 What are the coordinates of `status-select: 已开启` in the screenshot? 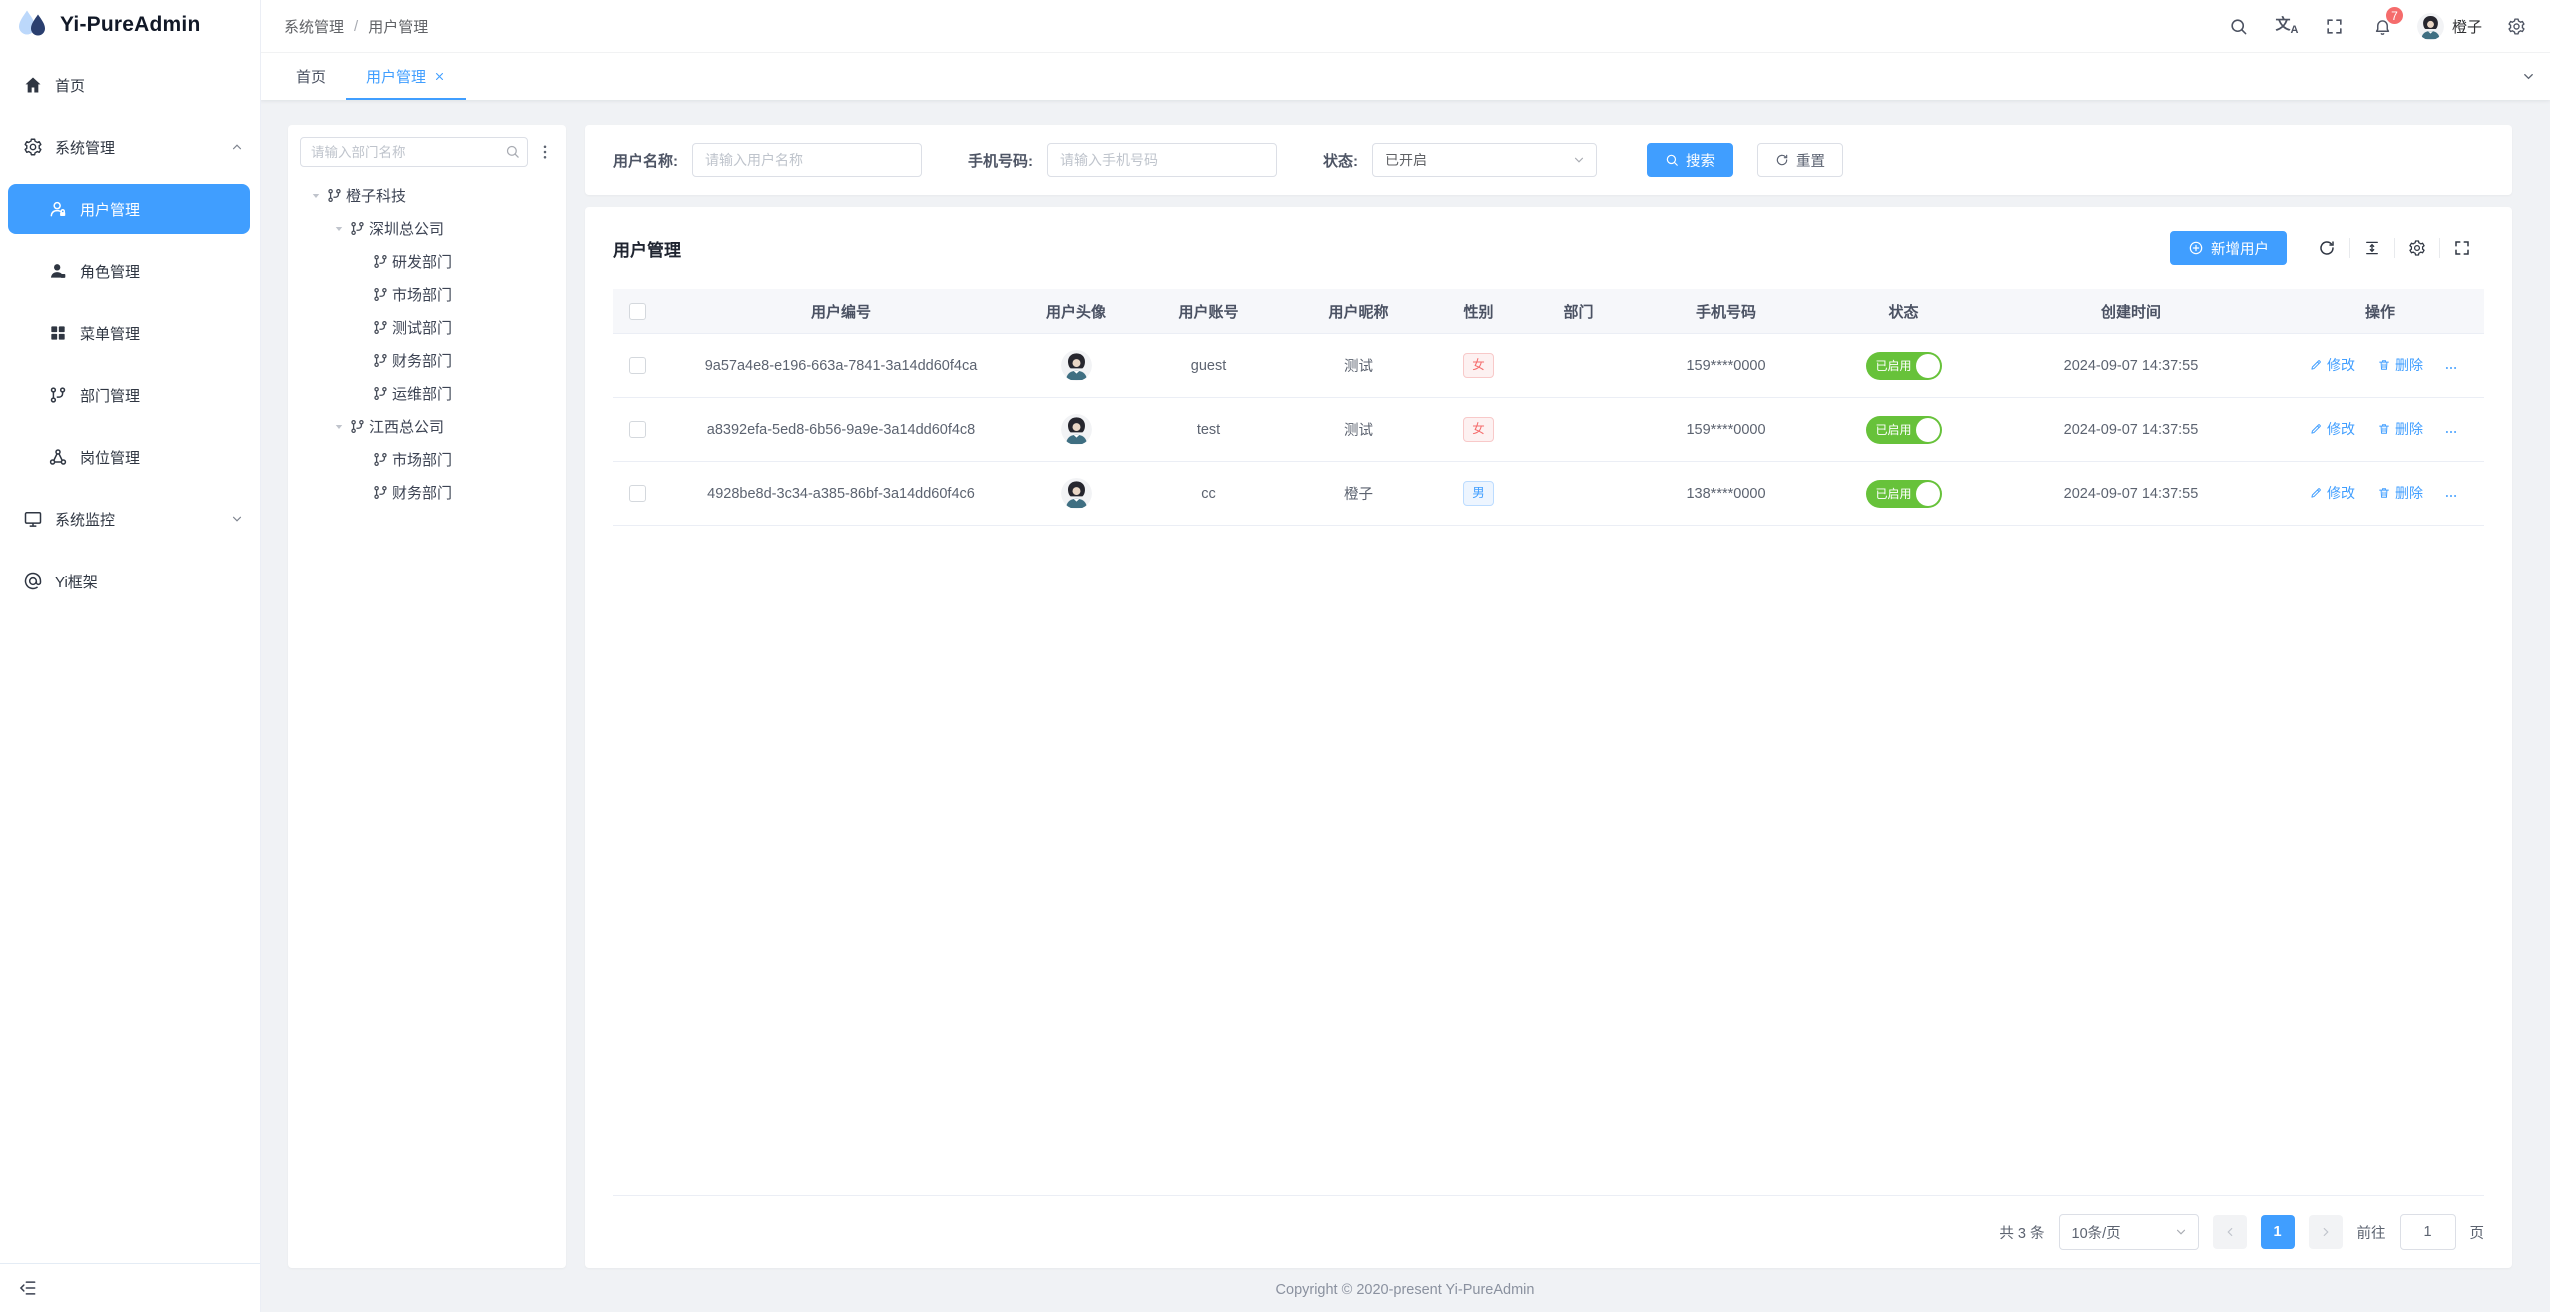 It's located at (1484, 160).